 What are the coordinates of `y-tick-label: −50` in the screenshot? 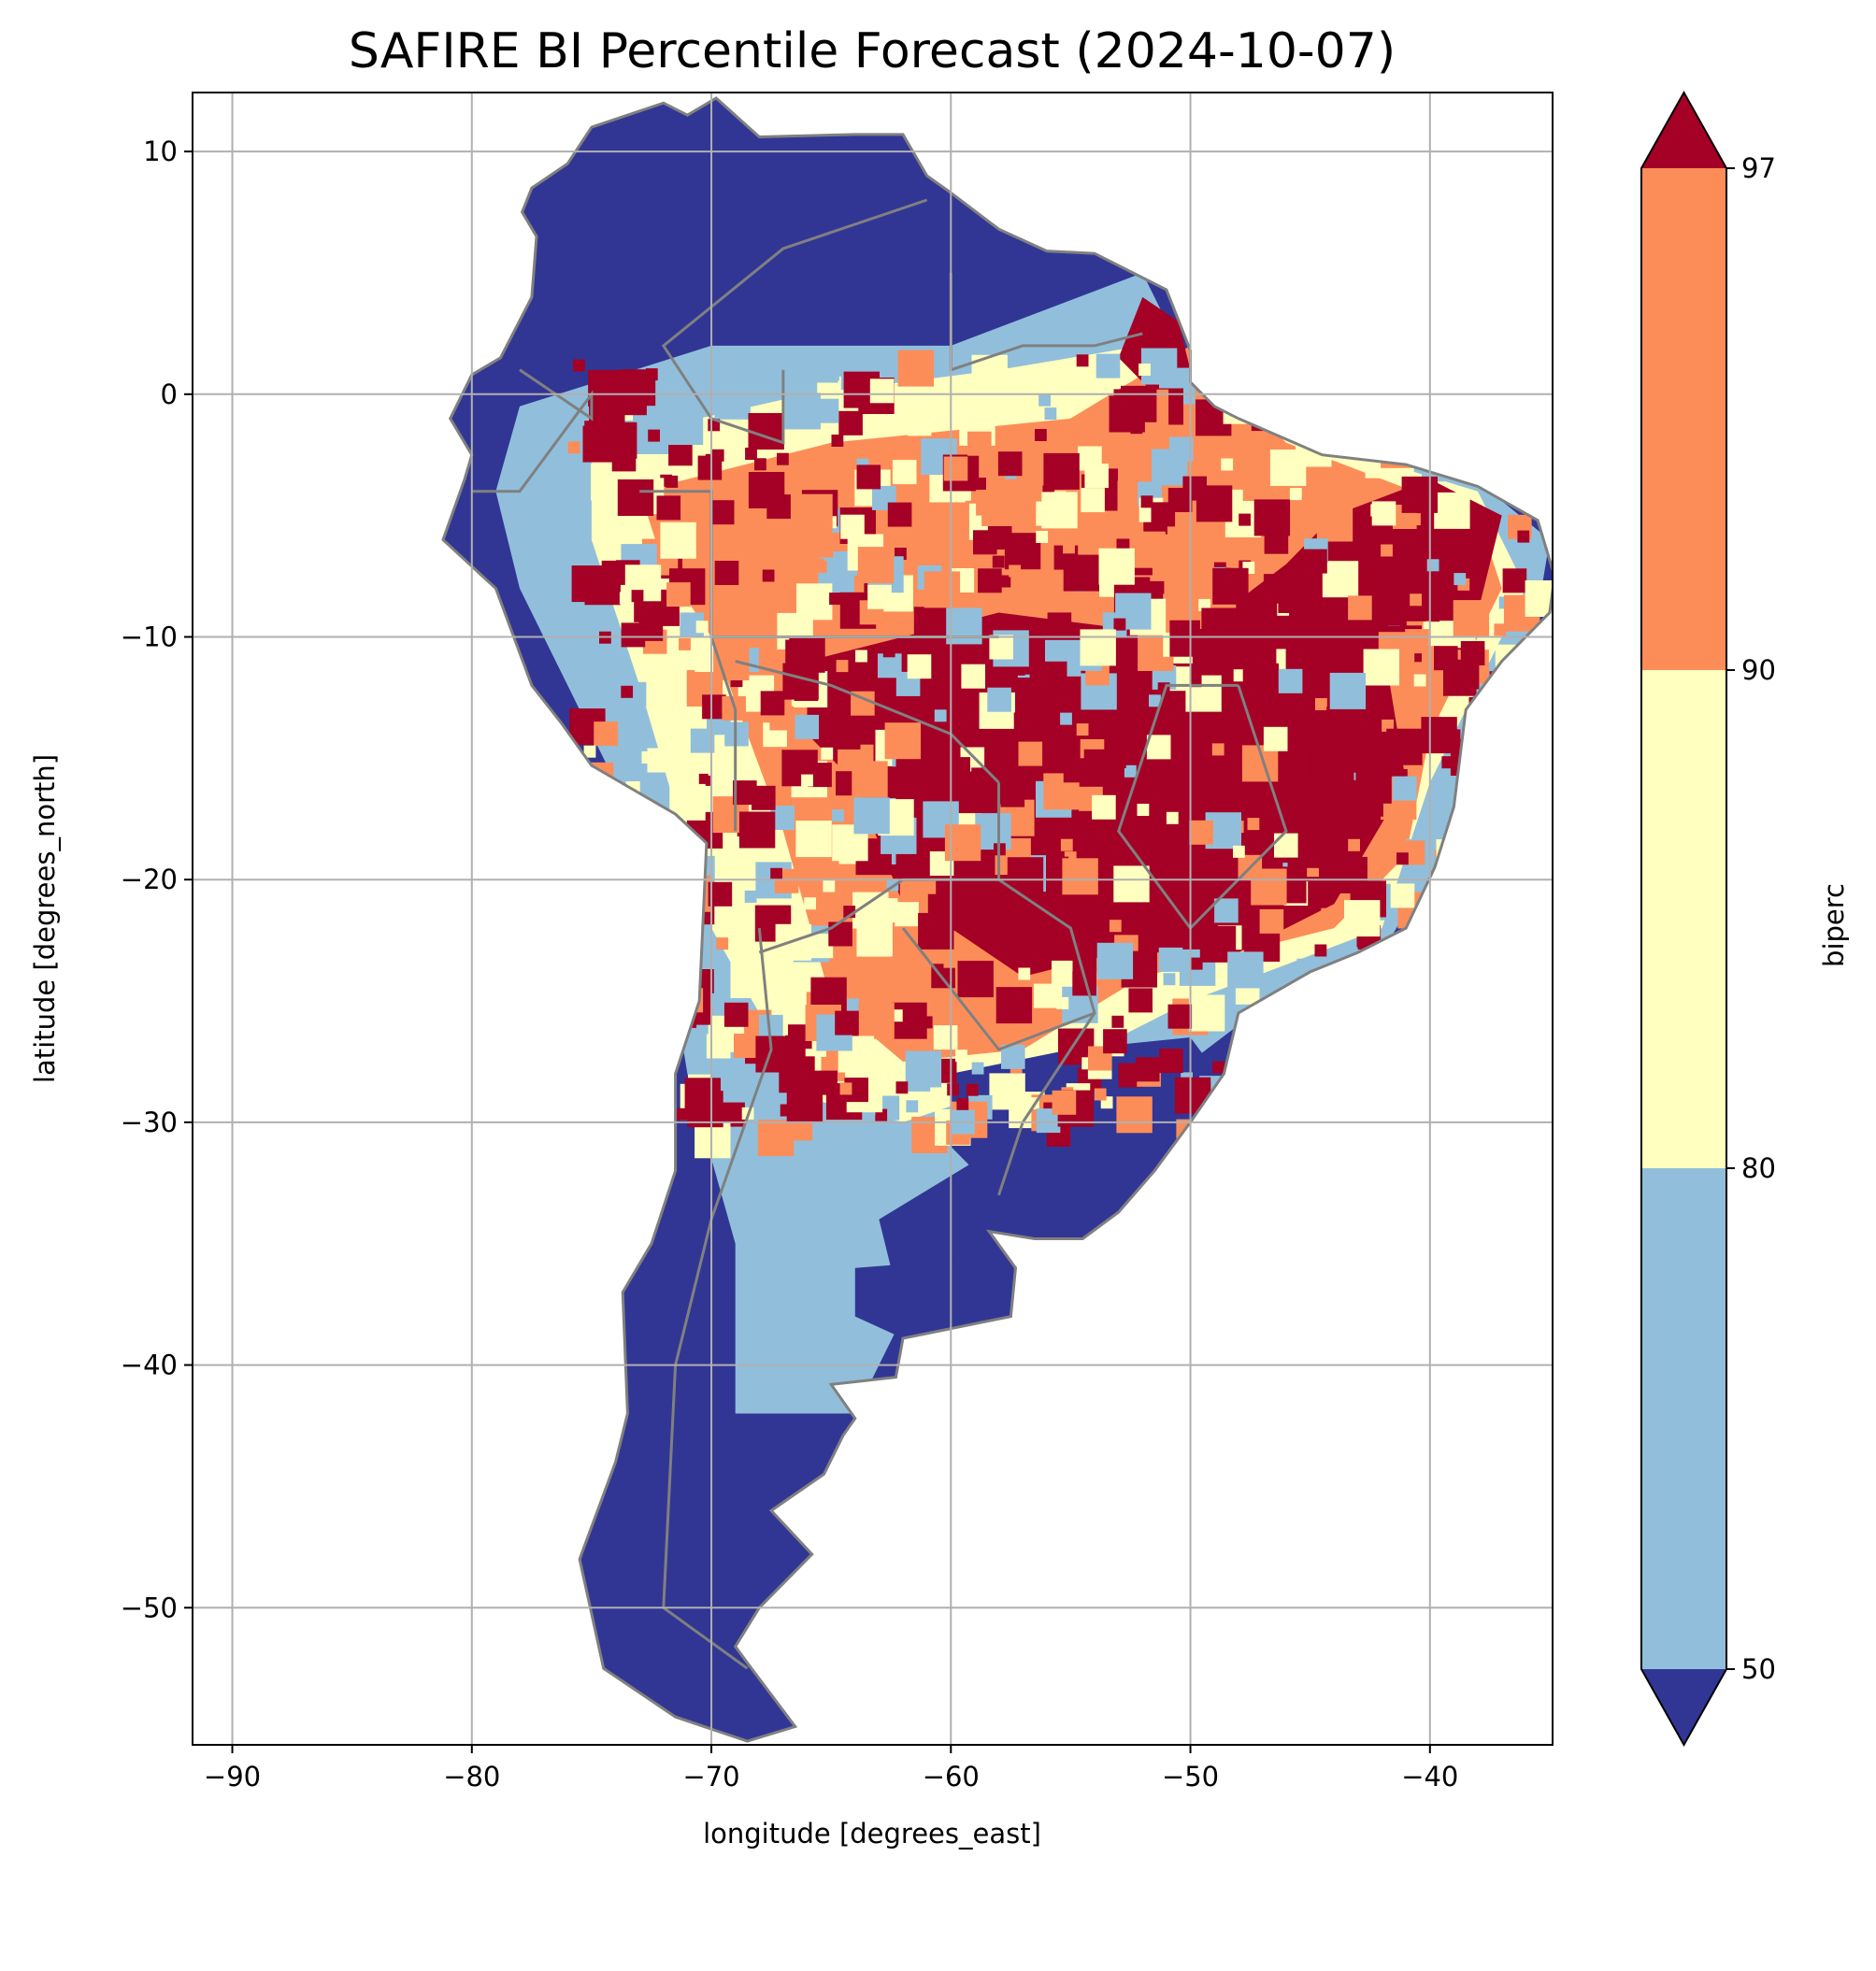 It's located at (149, 1607).